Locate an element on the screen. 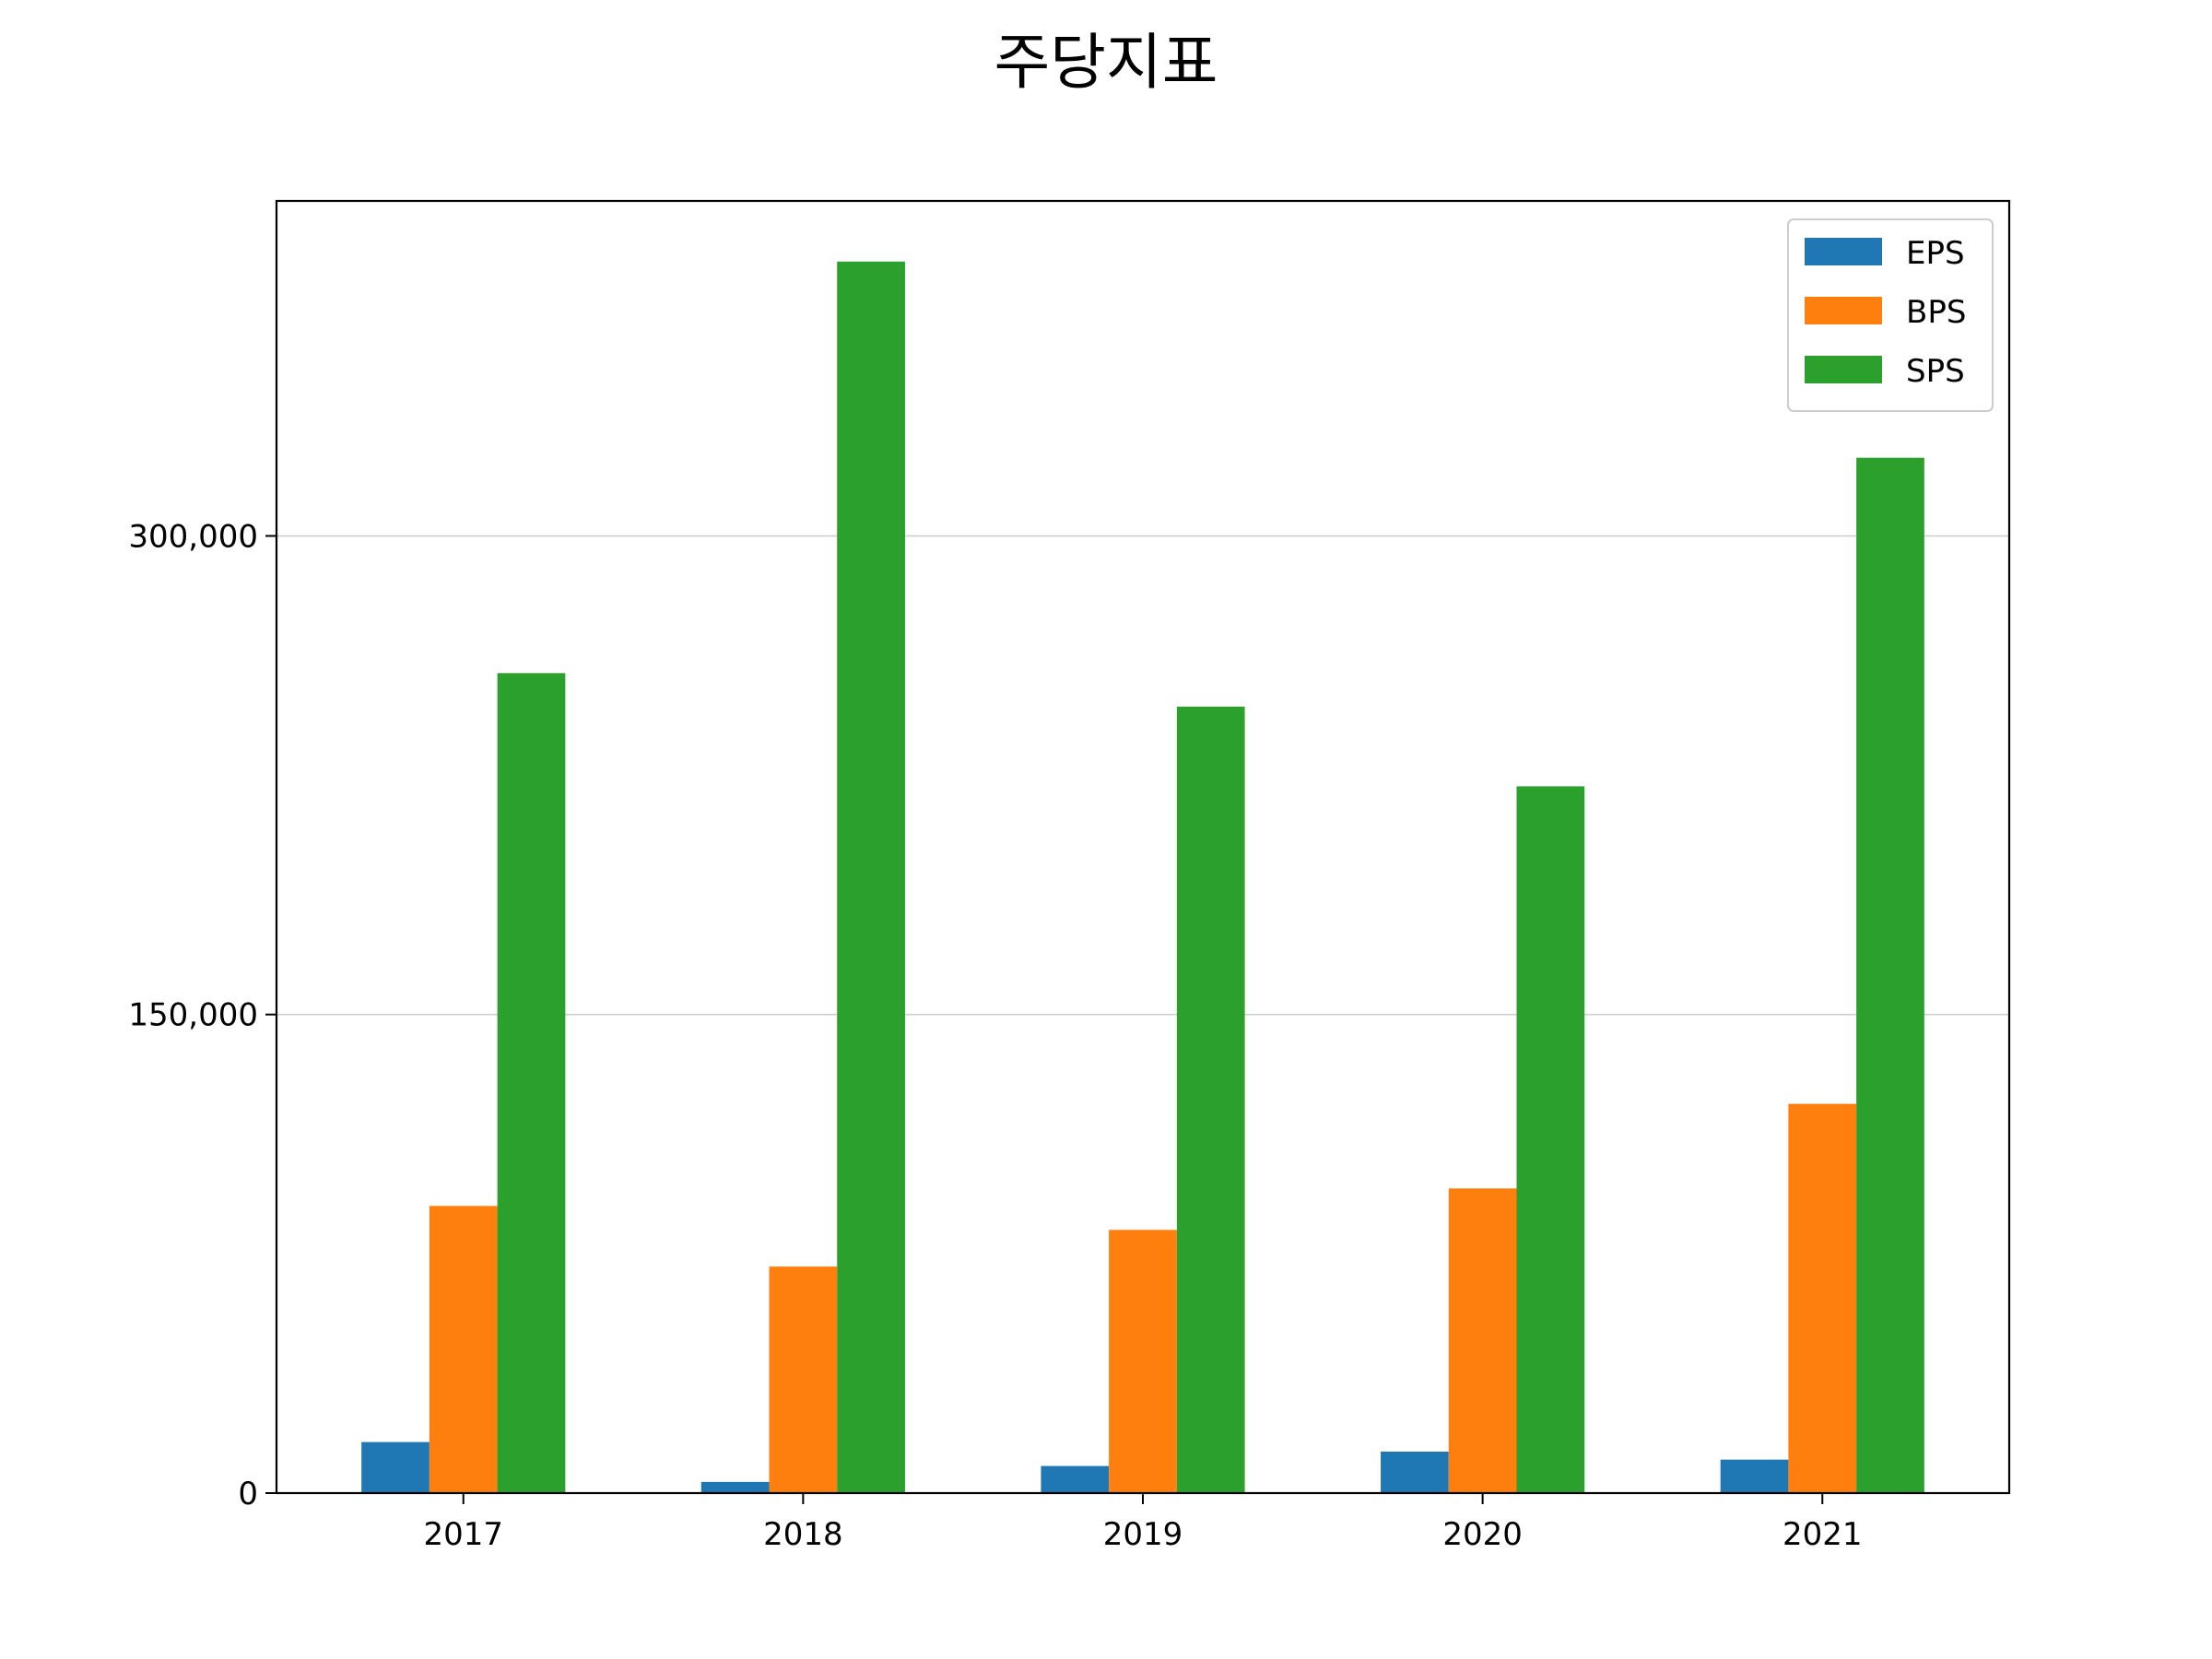 The width and height of the screenshot is (2212, 1659). bar-sps-2020 is located at coordinates (1550, 1139).